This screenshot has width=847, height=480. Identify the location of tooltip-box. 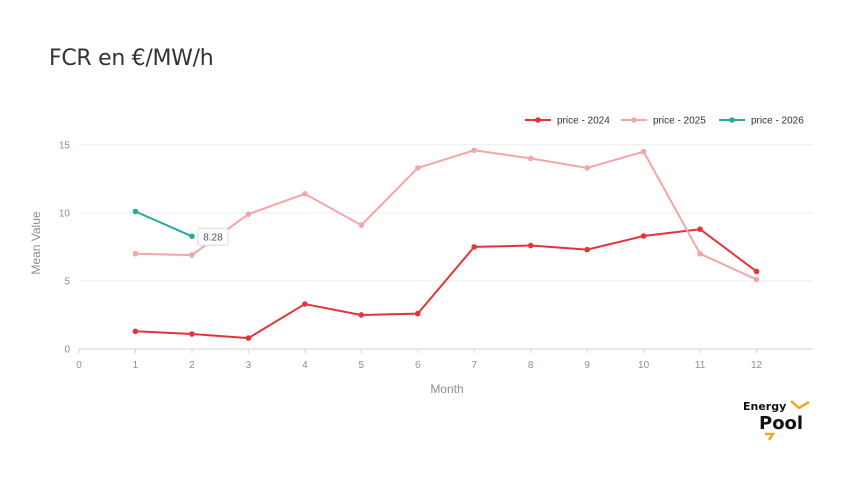
(213, 236).